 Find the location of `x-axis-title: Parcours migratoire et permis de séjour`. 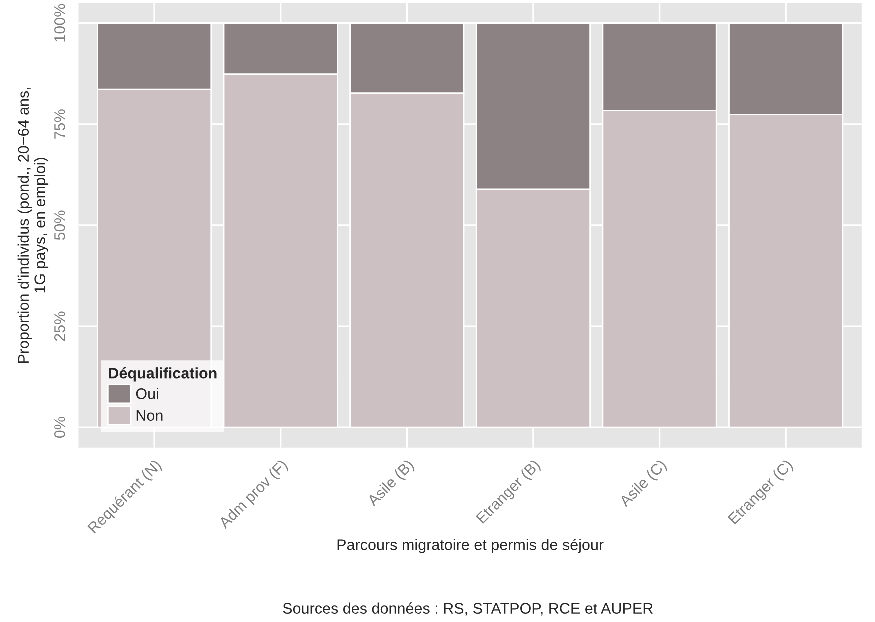

x-axis-title: Parcours migratoire et permis de séjour is located at coordinates (471, 546).